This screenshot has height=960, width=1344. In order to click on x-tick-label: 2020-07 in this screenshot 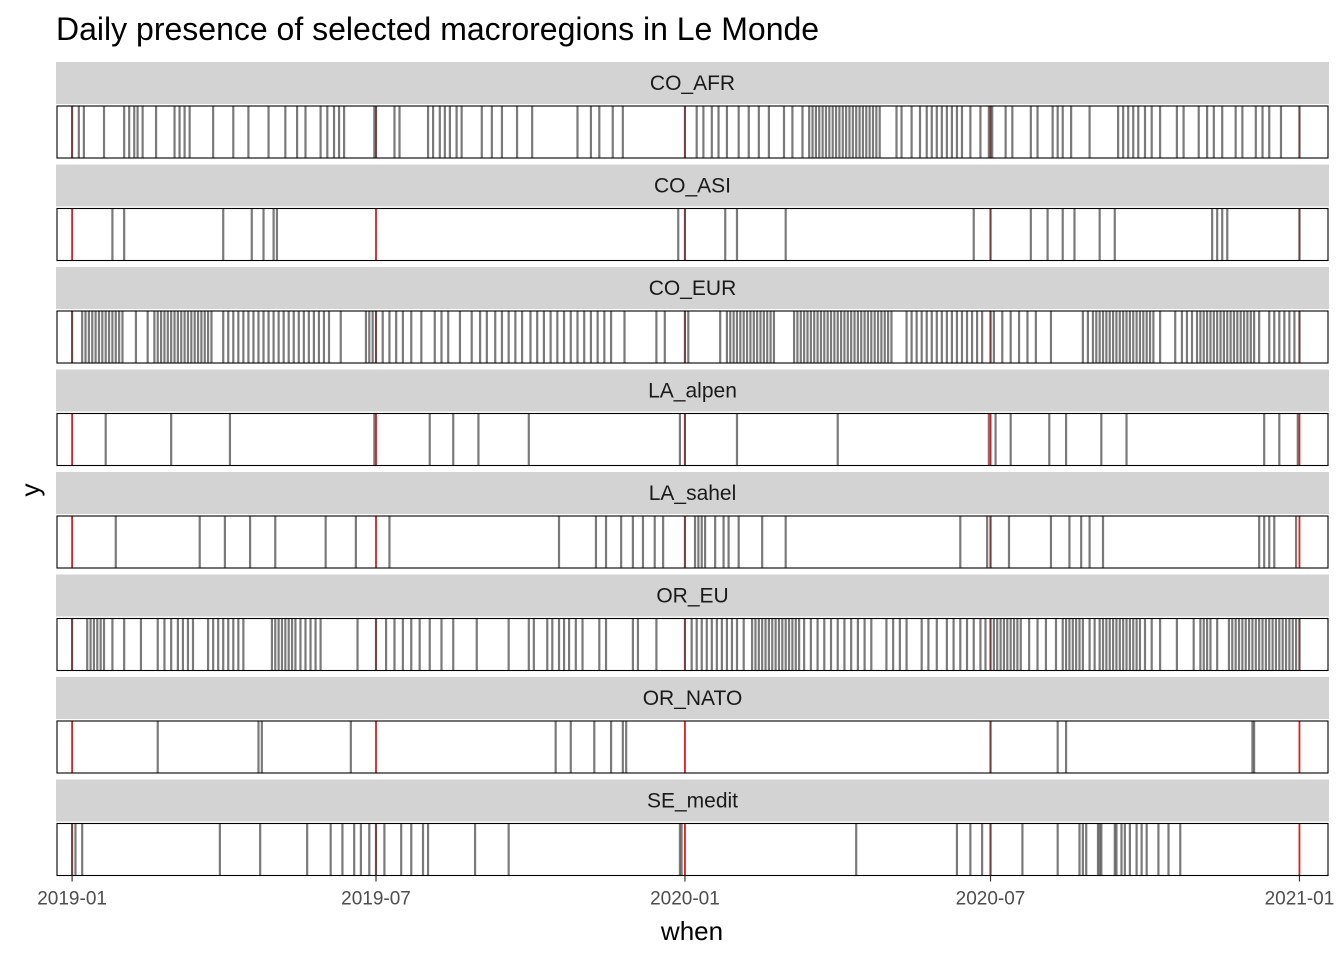, I will do `click(991, 899)`.